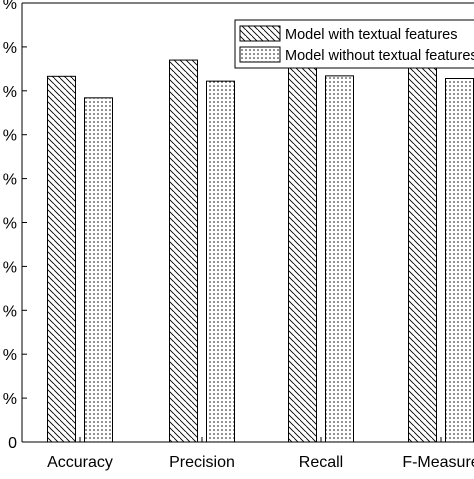  Describe the element at coordinates (438, 462) in the screenshot. I see `x-tick-label: F-Measure` at that location.